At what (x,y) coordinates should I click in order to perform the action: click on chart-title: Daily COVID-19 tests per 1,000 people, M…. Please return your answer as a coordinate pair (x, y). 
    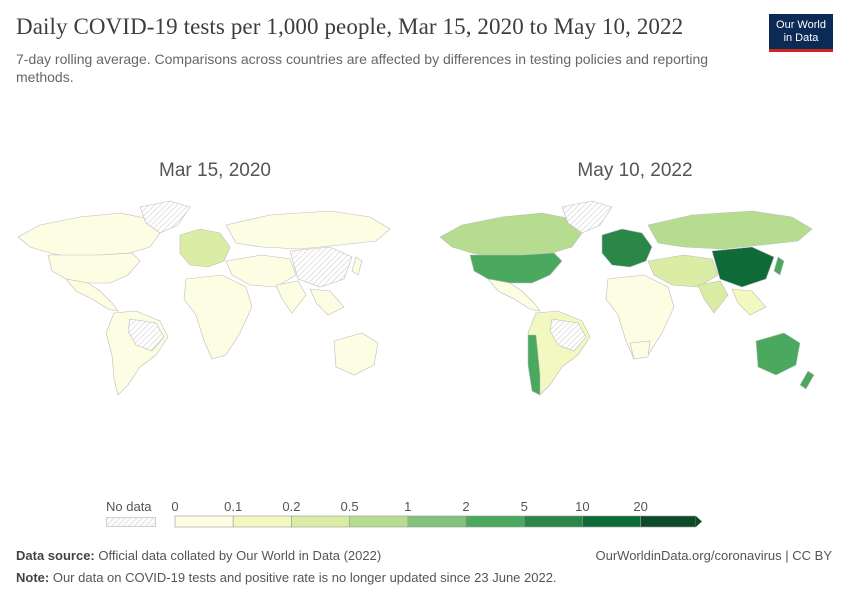
    Looking at the image, I should click on (350, 26).